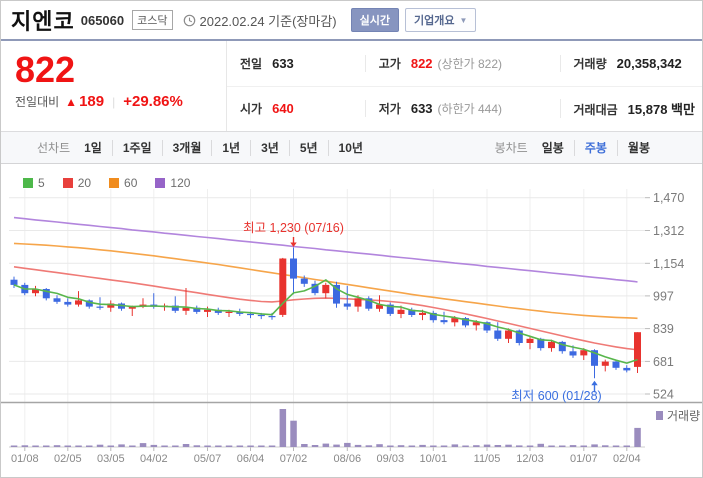 This screenshot has width=703, height=478. What do you see at coordinates (683, 416) in the screenshot?
I see `volume-legend-label: 거래량` at bounding box center [683, 416].